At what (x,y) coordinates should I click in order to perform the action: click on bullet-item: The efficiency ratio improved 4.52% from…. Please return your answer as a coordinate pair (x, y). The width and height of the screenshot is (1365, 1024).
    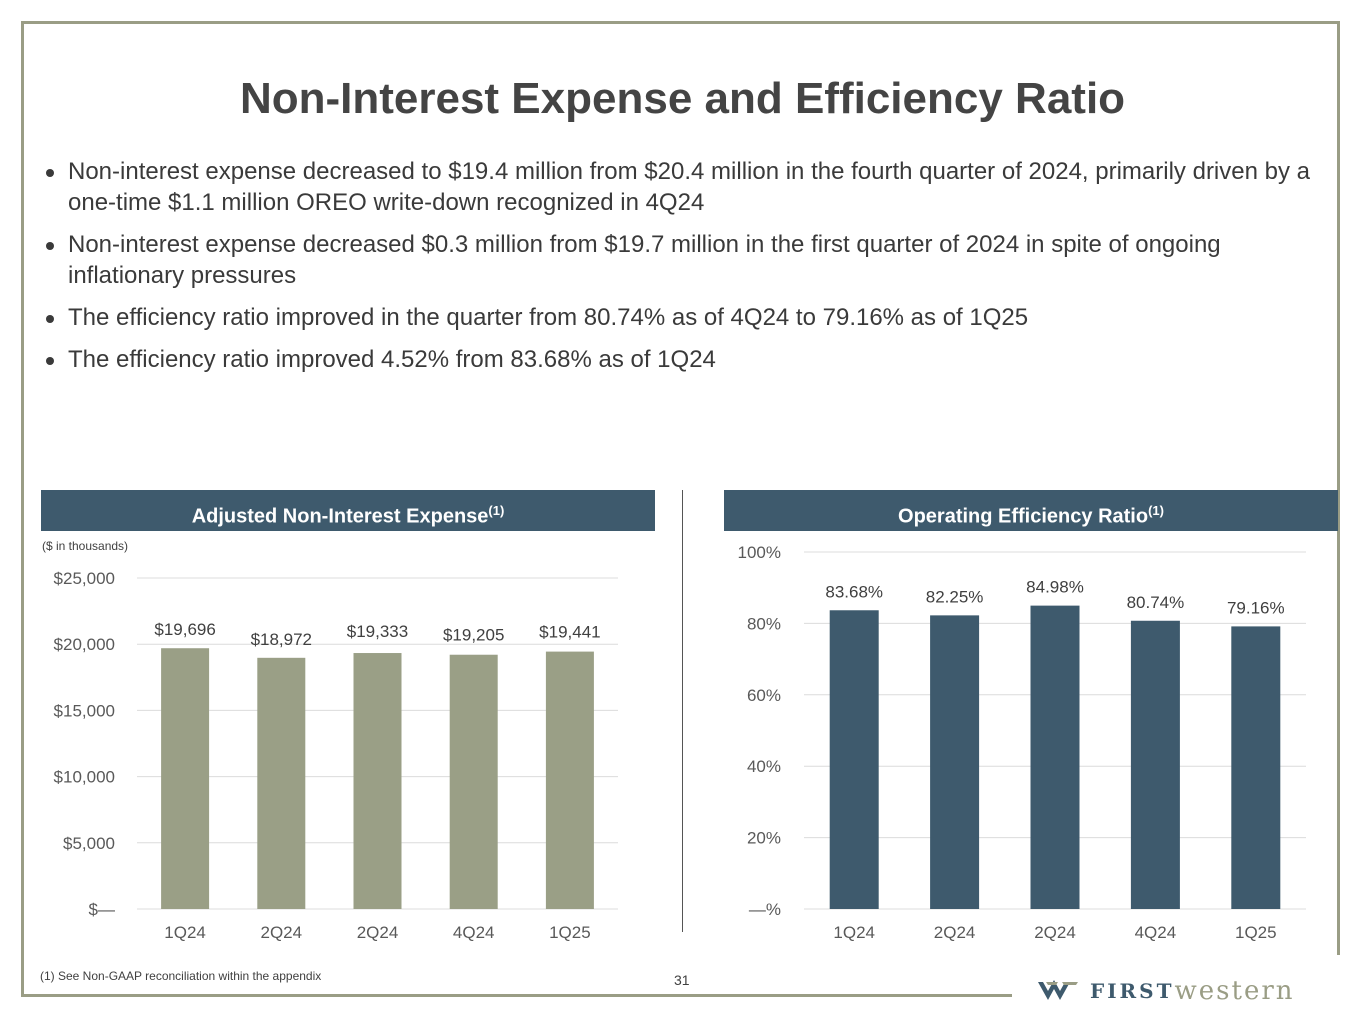
    Looking at the image, I should click on (681, 359).